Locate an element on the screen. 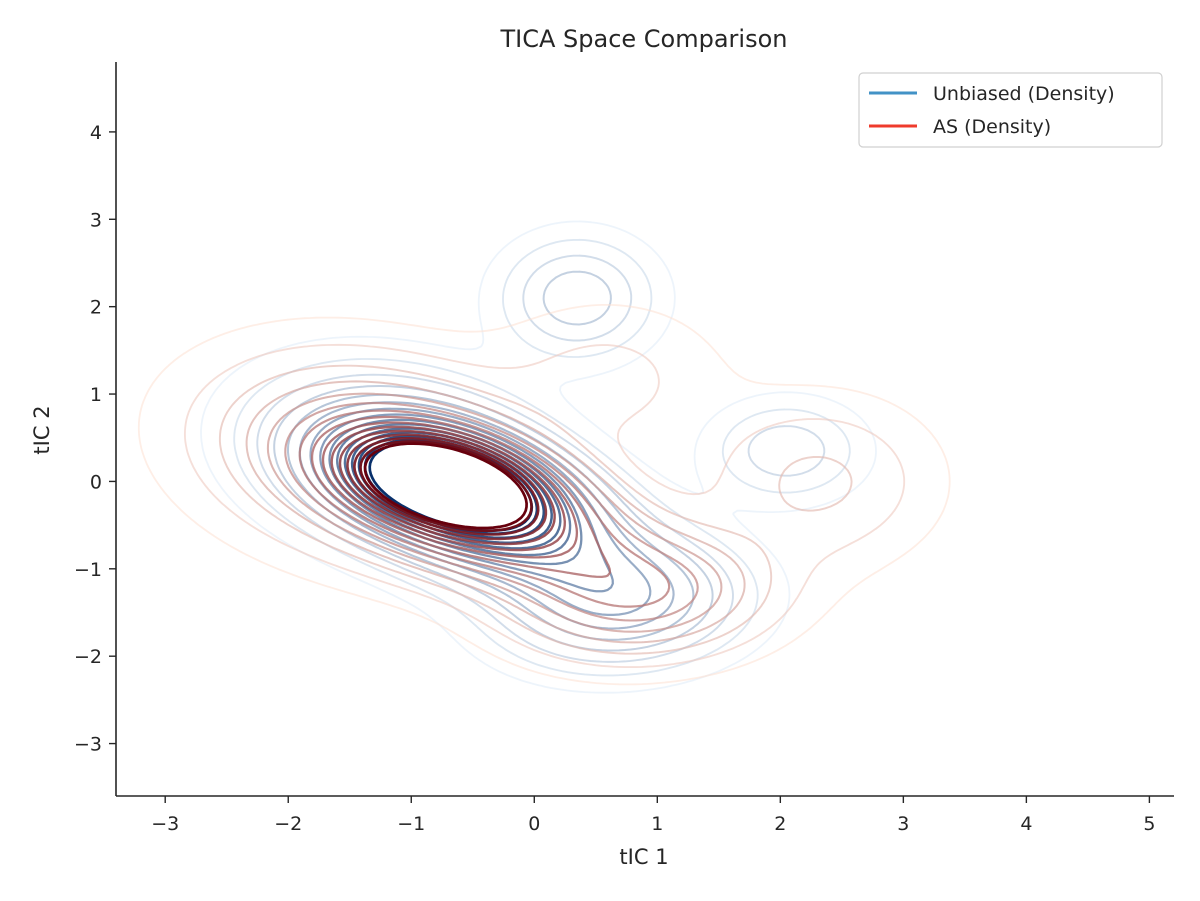  y-tick-label: −2 is located at coordinates (88, 657).